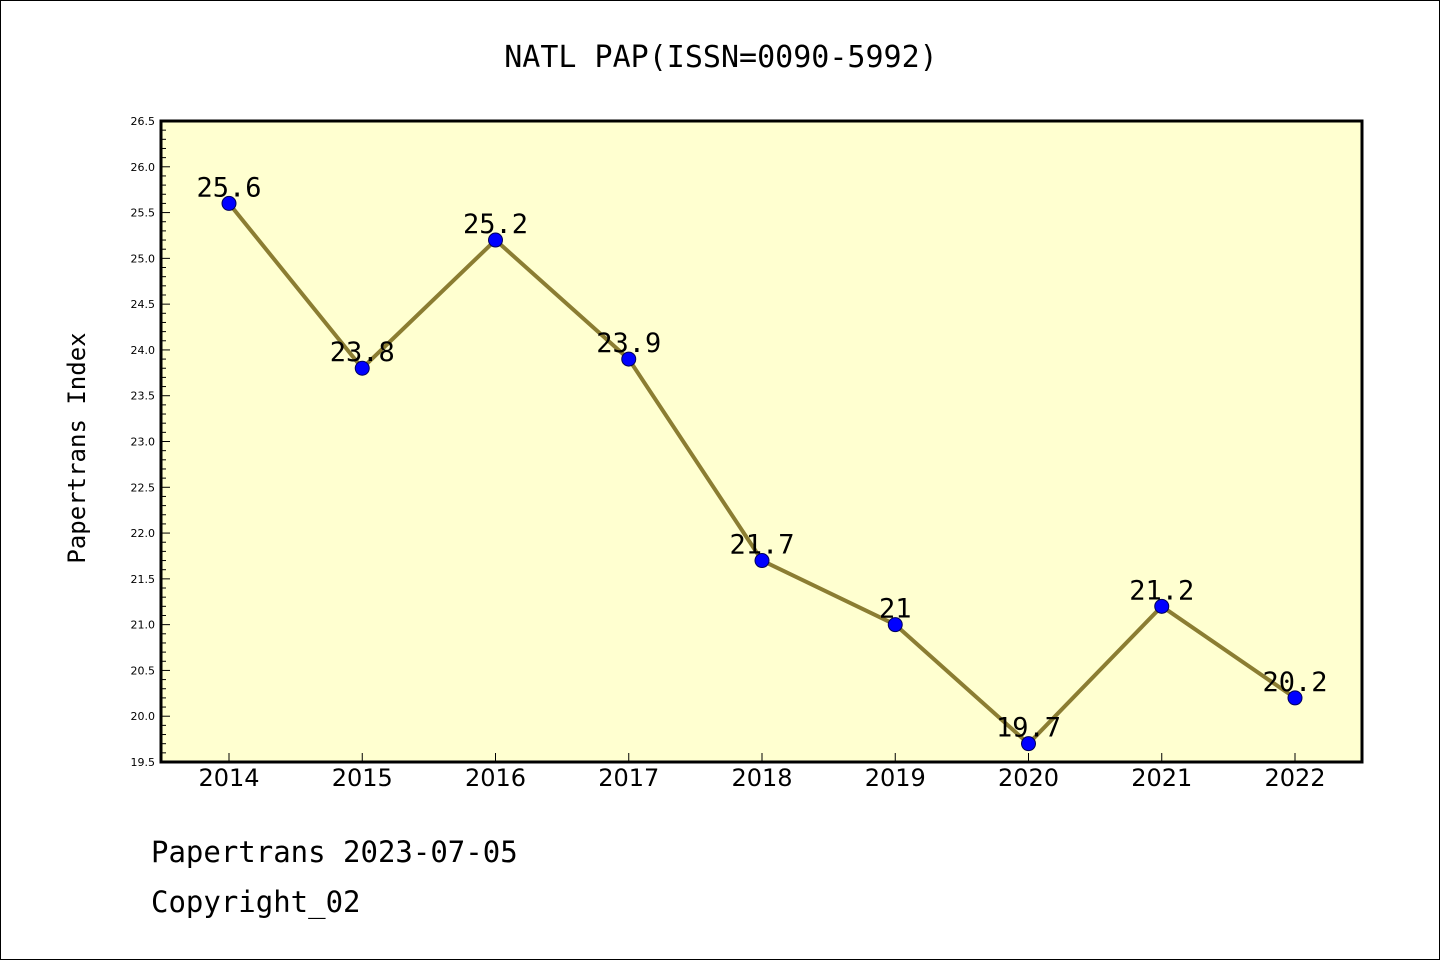 The height and width of the screenshot is (961, 1440). Describe the element at coordinates (143, 625) in the screenshot. I see `y-tick-label: 21.0` at that location.